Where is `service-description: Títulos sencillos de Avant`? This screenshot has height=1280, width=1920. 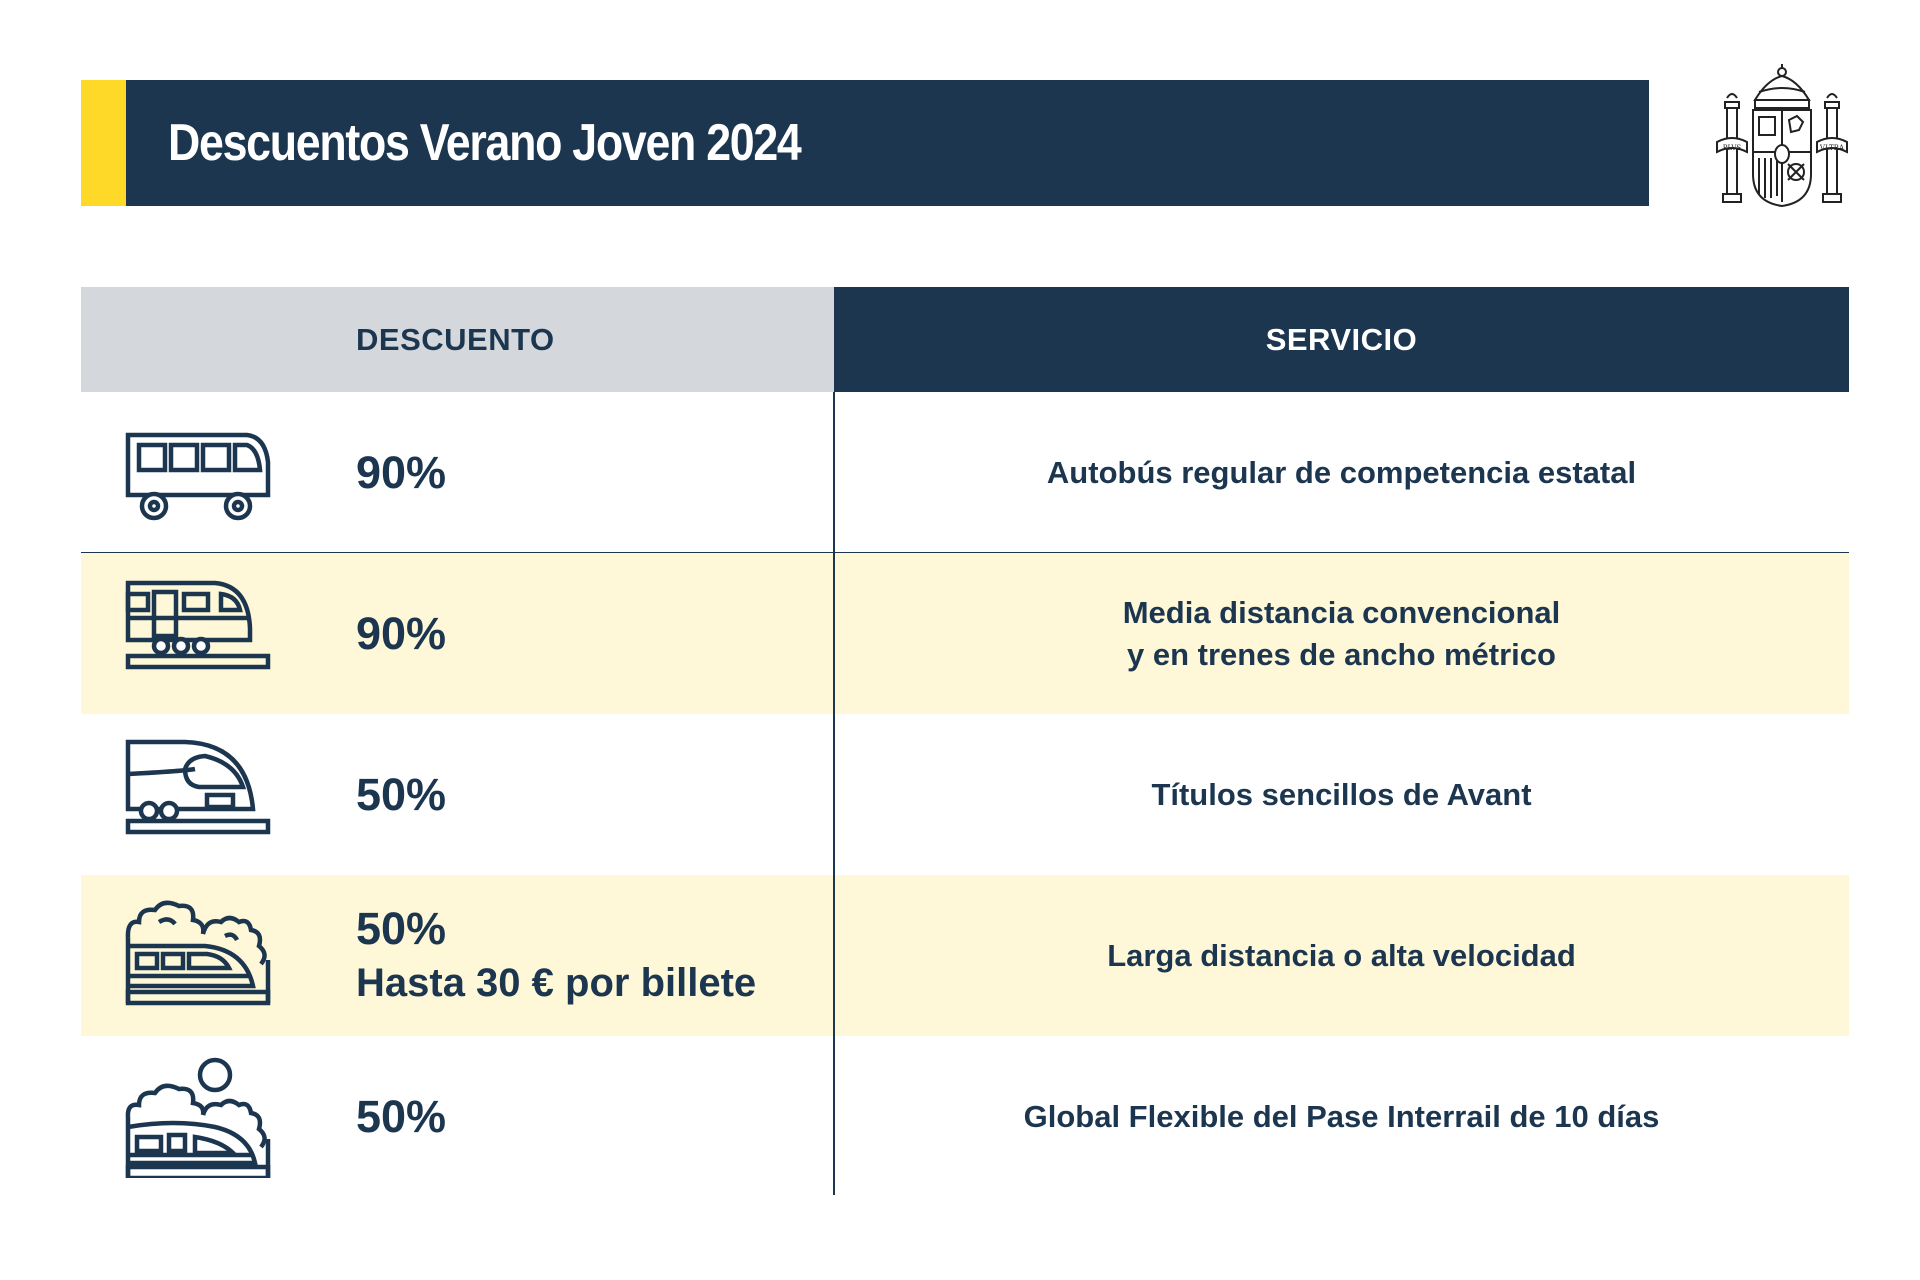 service-description: Títulos sencillos de Avant is located at coordinates (1341, 794).